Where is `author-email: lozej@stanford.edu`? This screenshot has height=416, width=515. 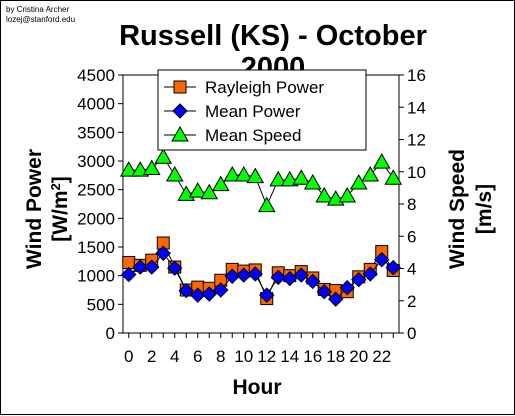 author-email: lozej@stanford.edu is located at coordinates (41, 19).